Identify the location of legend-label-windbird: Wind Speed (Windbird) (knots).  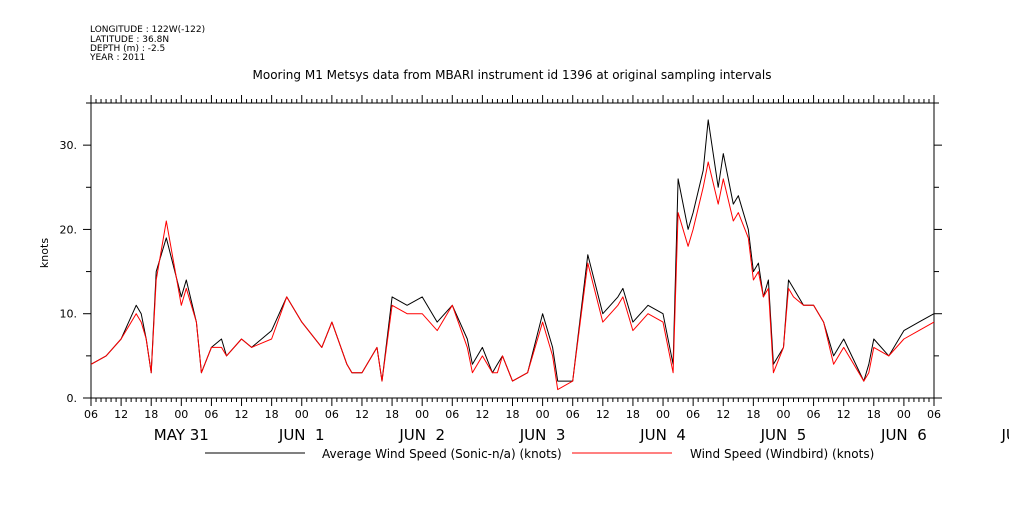
(782, 454).